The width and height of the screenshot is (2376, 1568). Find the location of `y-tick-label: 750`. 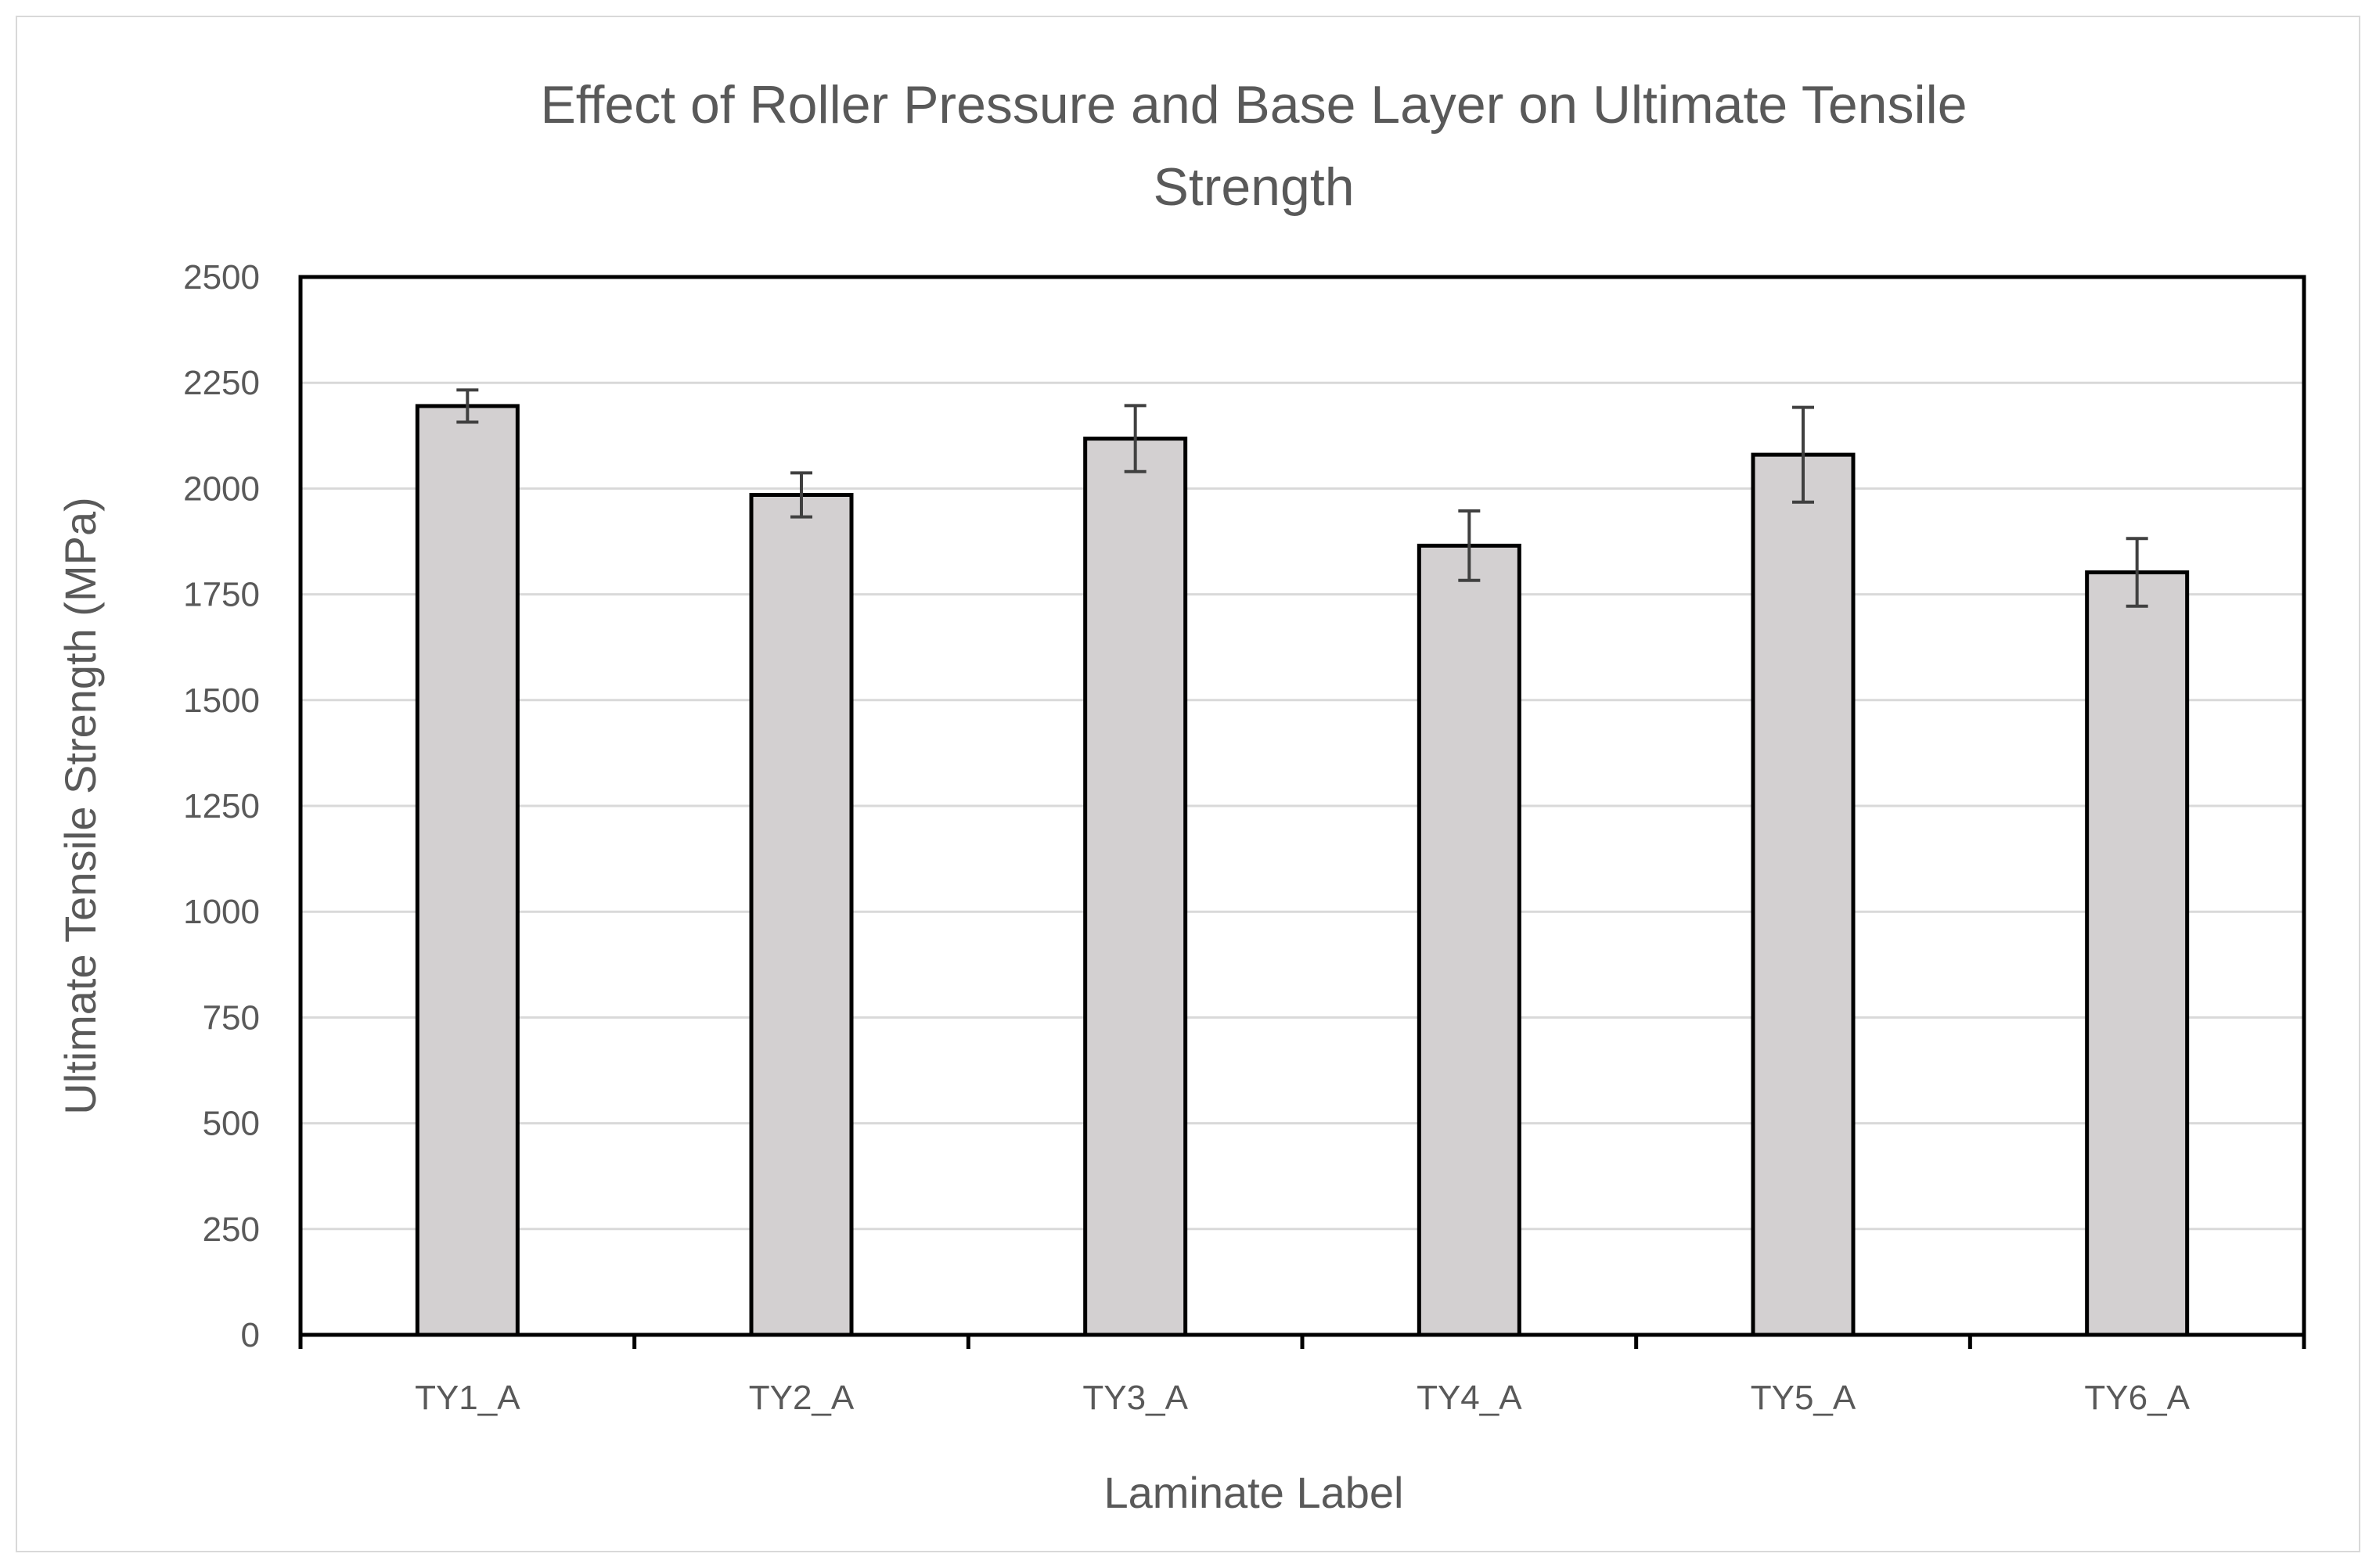

y-tick-label: 750 is located at coordinates (231, 1018).